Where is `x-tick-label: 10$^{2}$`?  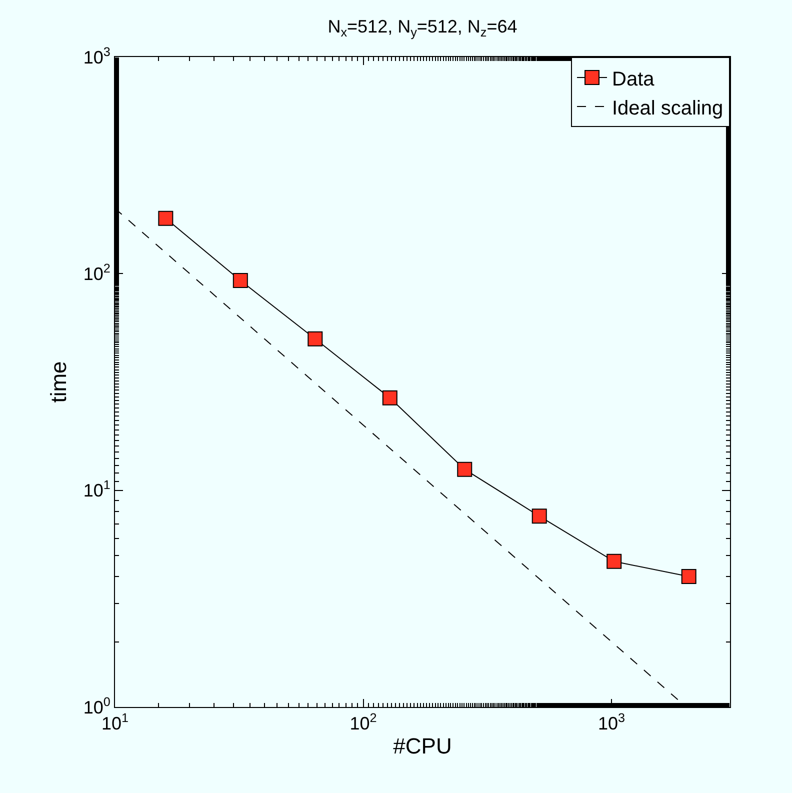
x-tick-label: 10$^{2}$ is located at coordinates (363, 722).